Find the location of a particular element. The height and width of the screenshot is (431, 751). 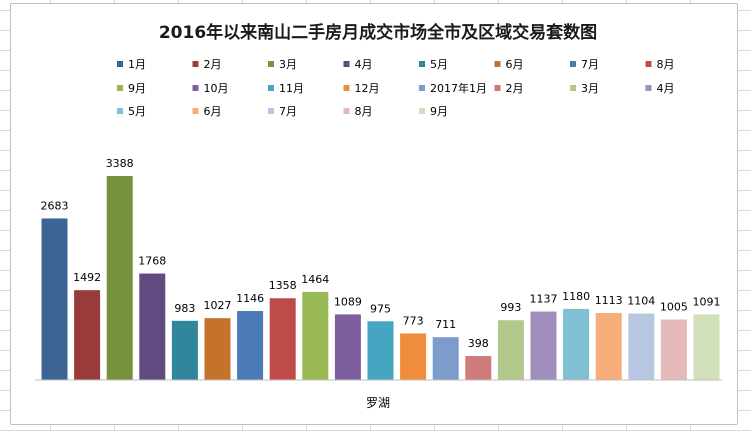

data-label: 773 is located at coordinates (413, 320).